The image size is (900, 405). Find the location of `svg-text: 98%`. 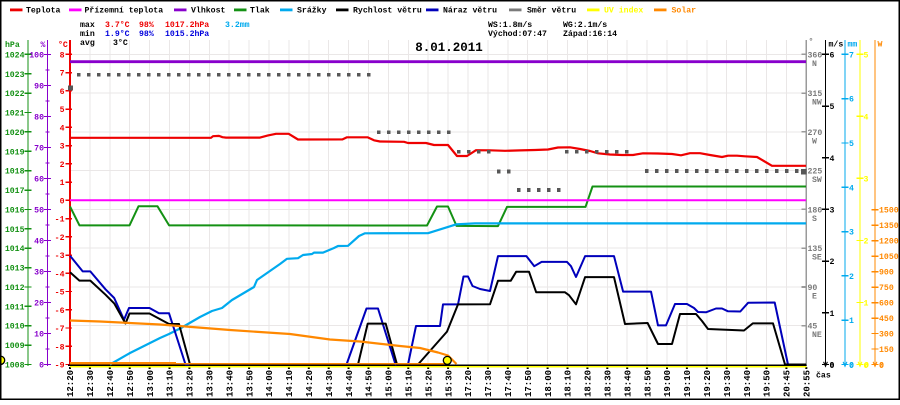

svg-text: 98% is located at coordinates (146, 25).